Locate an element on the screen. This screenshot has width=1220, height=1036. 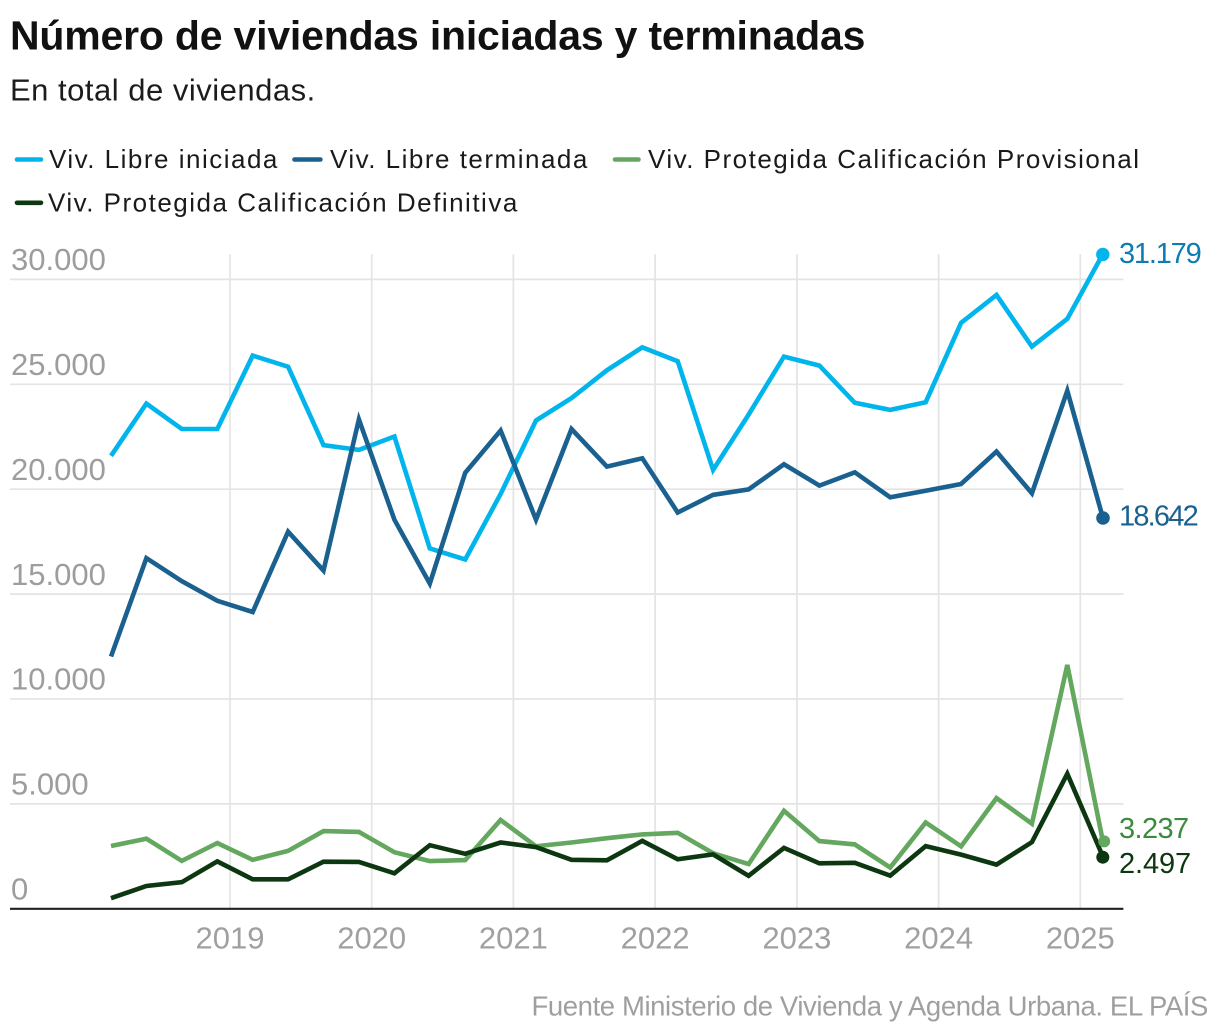
svg-text: 10.000 is located at coordinates (58, 679).